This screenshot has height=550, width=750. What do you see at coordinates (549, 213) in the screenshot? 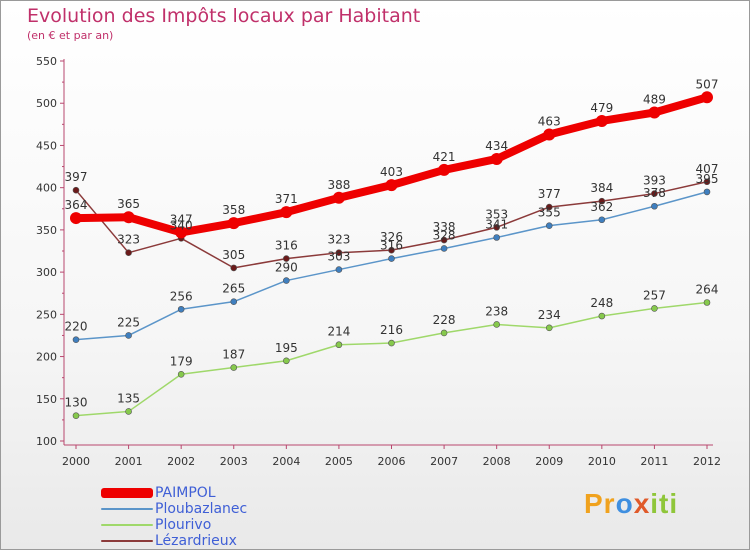
I see `data-label: 355` at bounding box center [549, 213].